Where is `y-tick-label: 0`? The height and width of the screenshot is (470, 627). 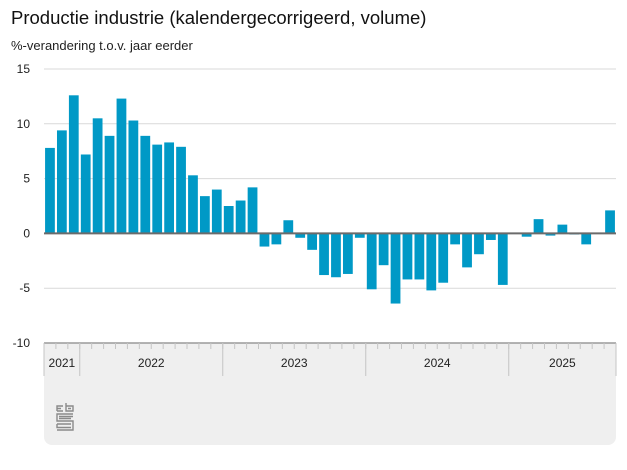 y-tick-label: 0 is located at coordinates (26, 233).